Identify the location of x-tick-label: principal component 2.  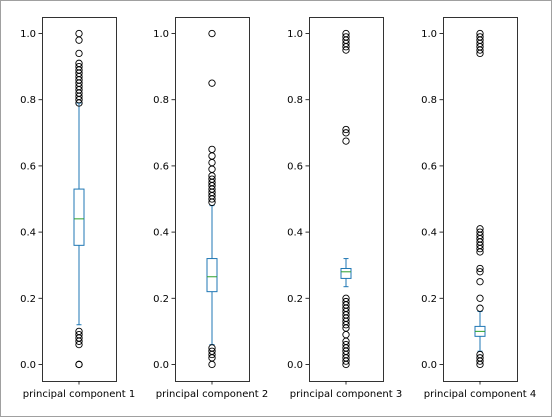
(212, 394).